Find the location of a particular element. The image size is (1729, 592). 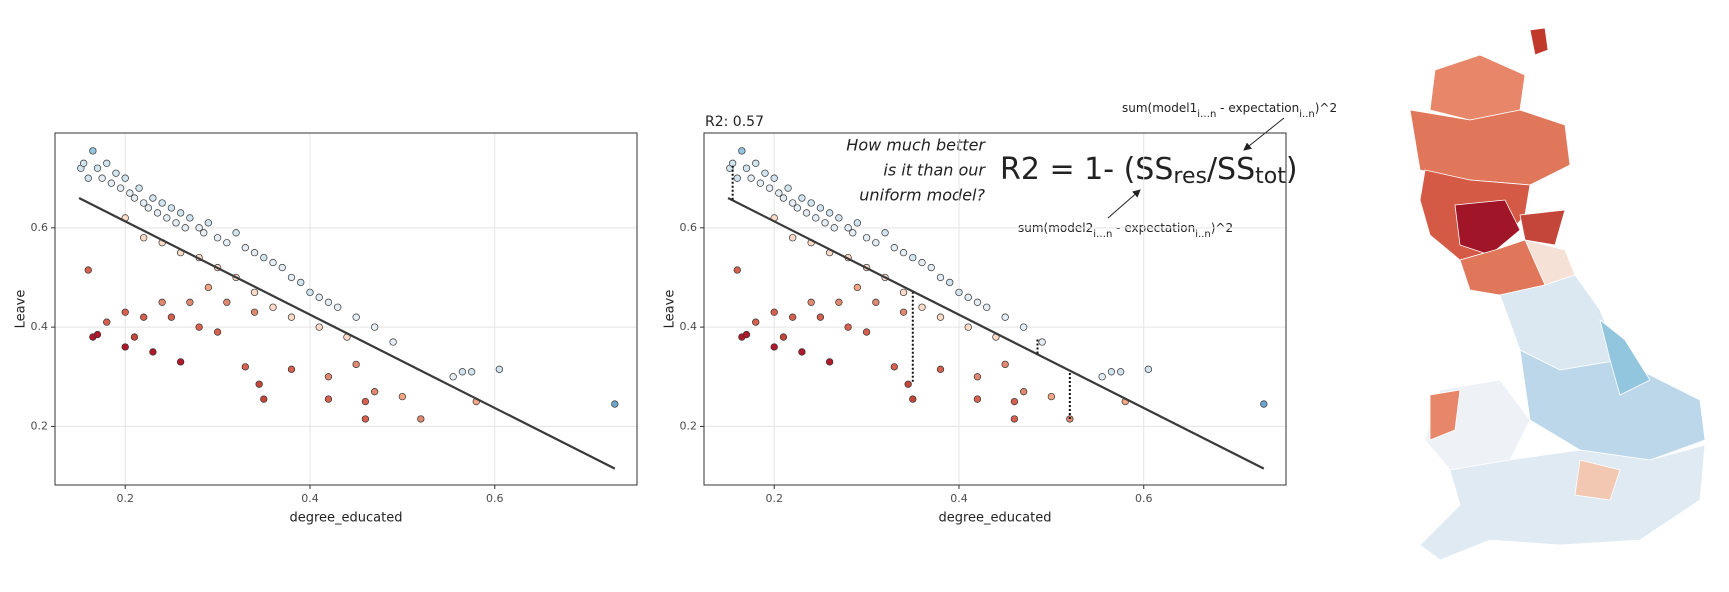

note-sub: i..n is located at coordinates (1306, 114).